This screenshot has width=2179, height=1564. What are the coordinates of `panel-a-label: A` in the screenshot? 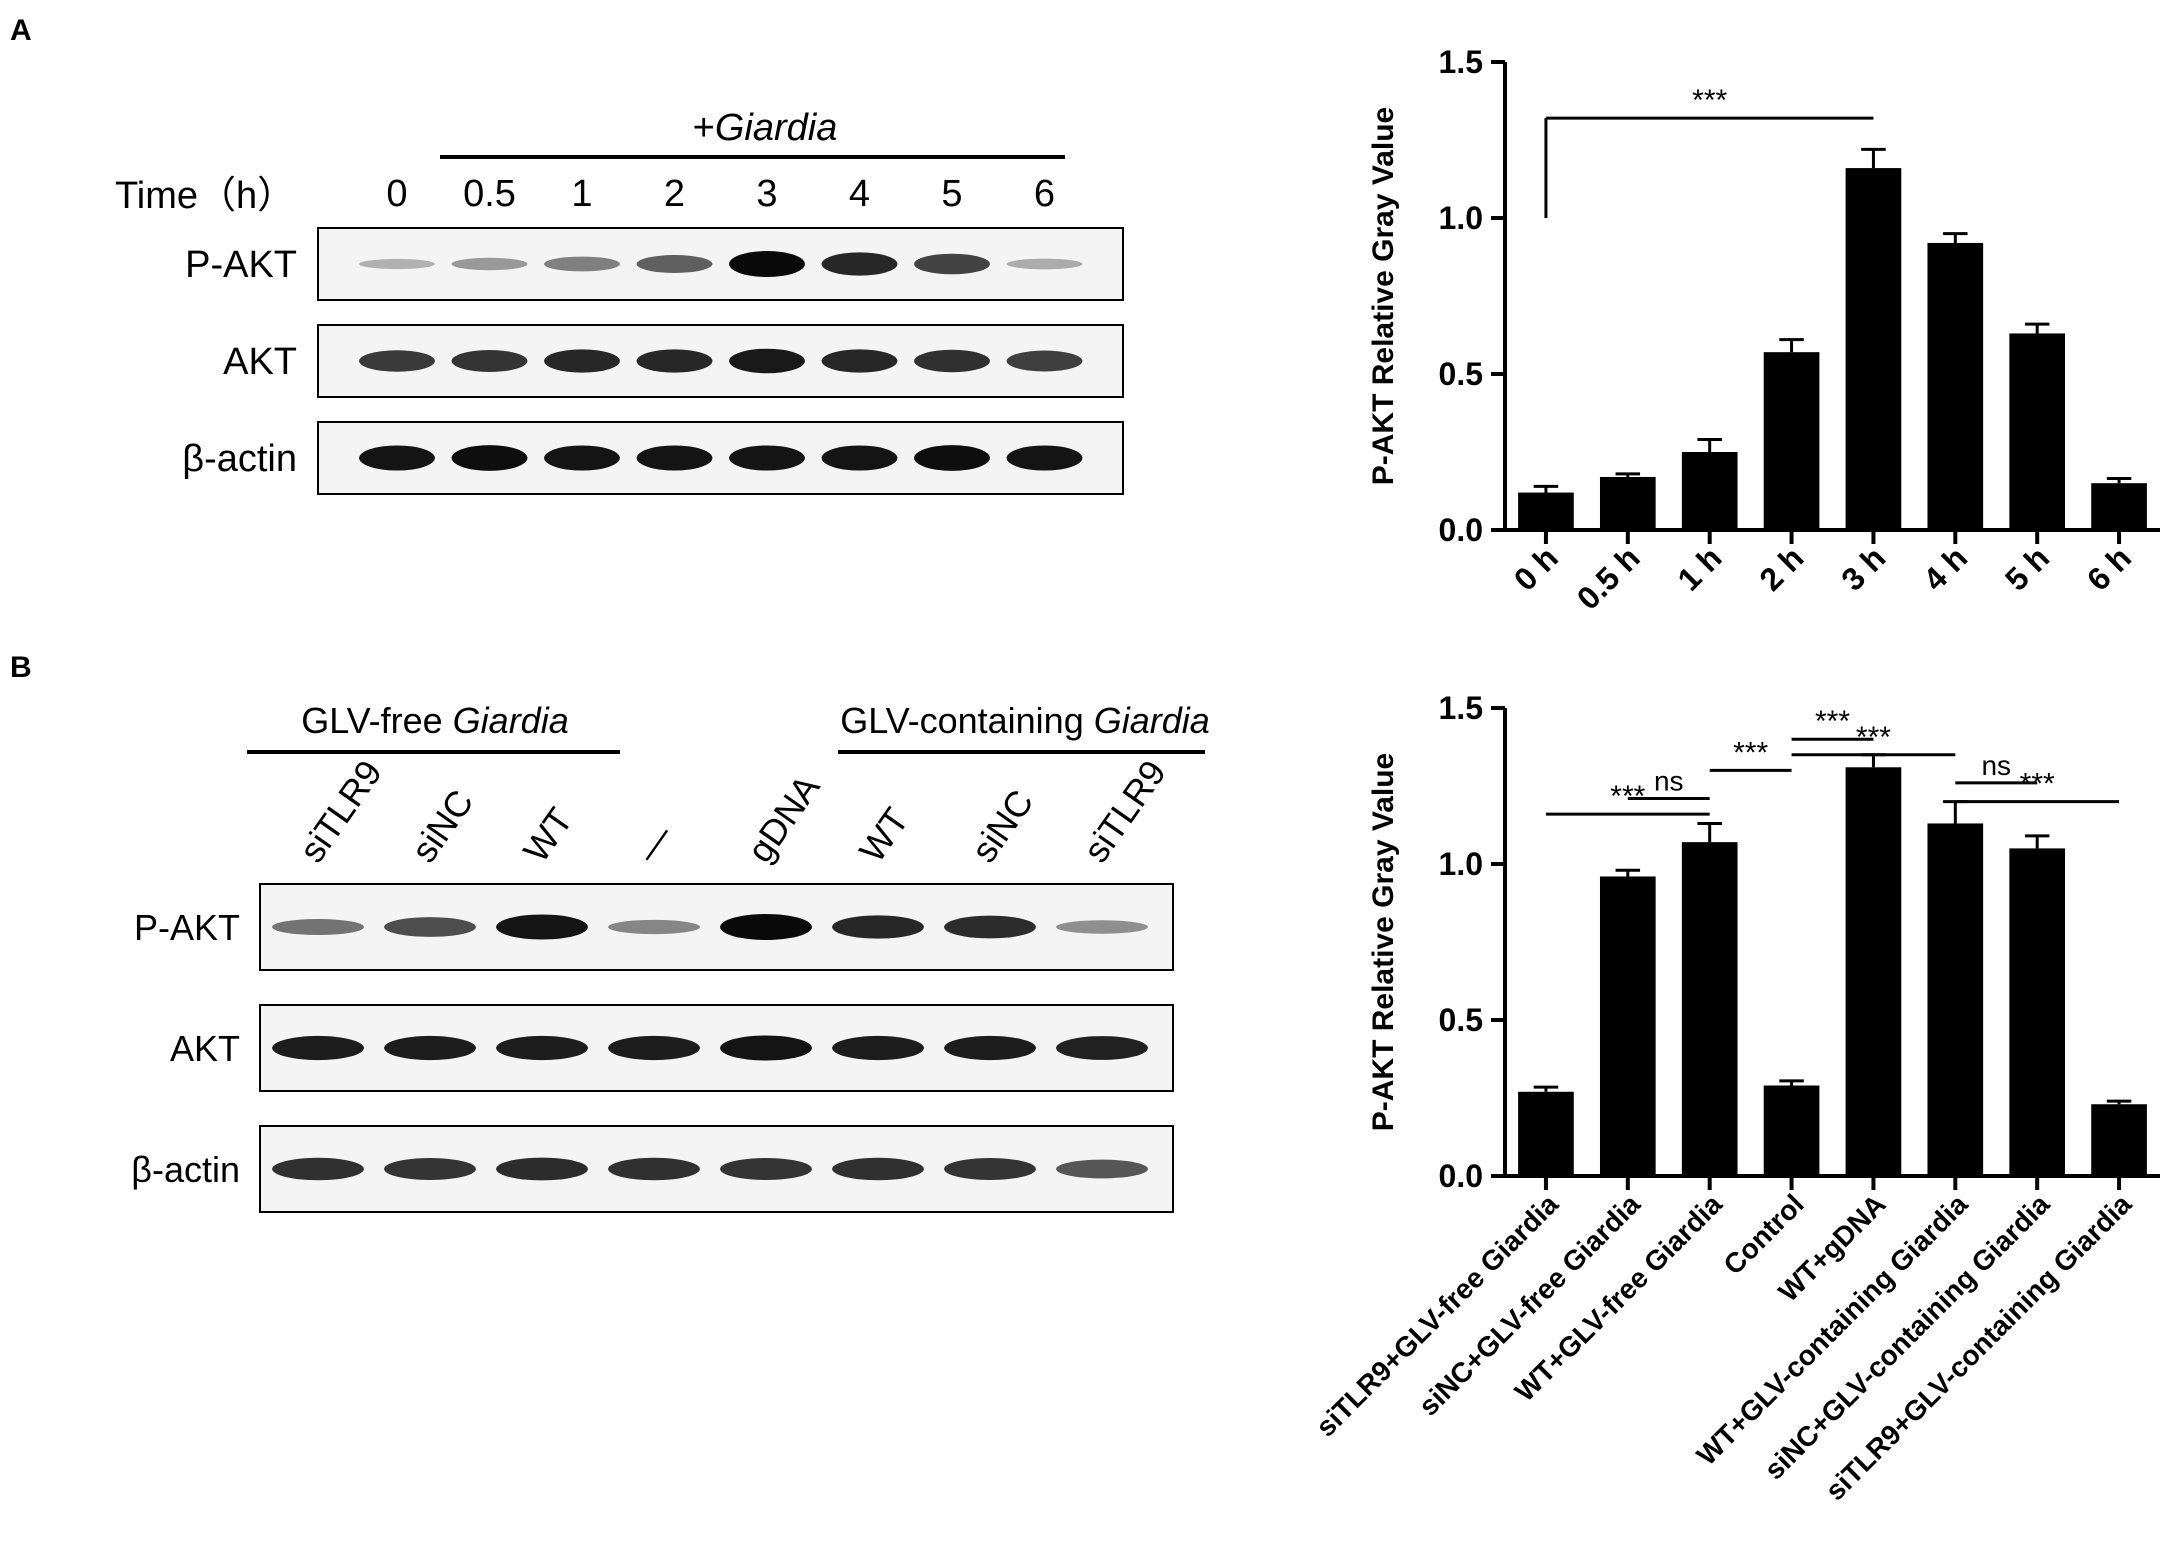 It's located at (21, 30).